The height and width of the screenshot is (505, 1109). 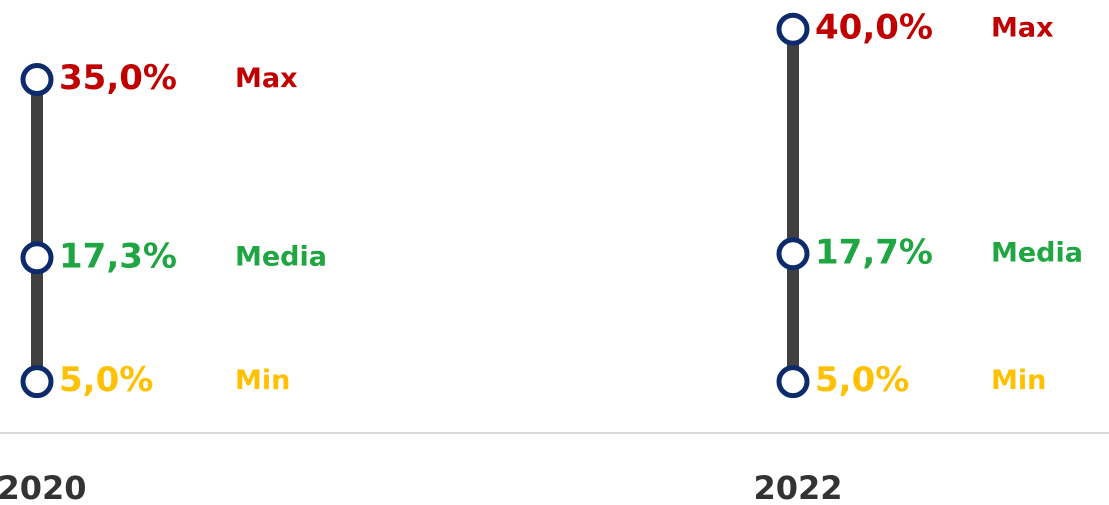 What do you see at coordinates (797, 487) in the screenshot?
I see `category-label: 2022` at bounding box center [797, 487].